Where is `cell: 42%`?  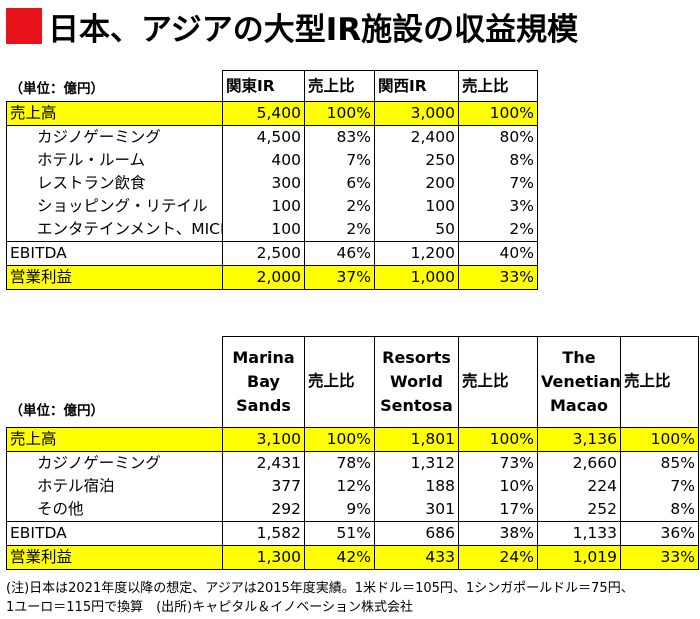
cell: 42% is located at coordinates (339, 557).